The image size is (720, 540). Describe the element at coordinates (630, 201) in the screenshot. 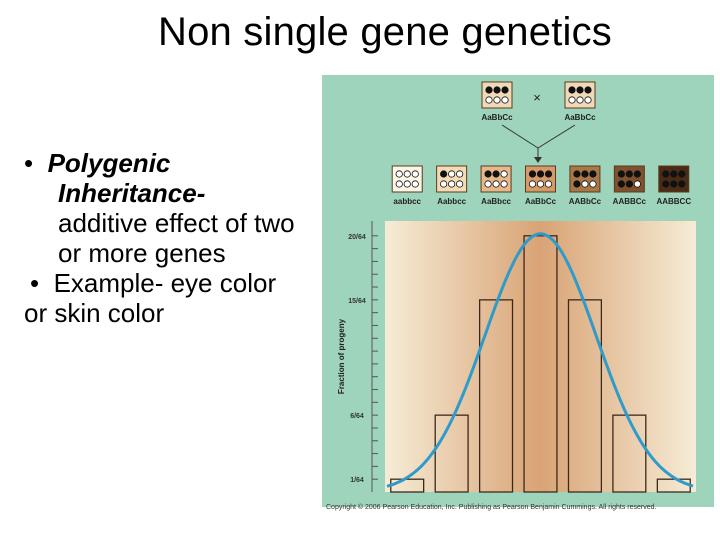

I see `offspring-label: AABBCc` at that location.